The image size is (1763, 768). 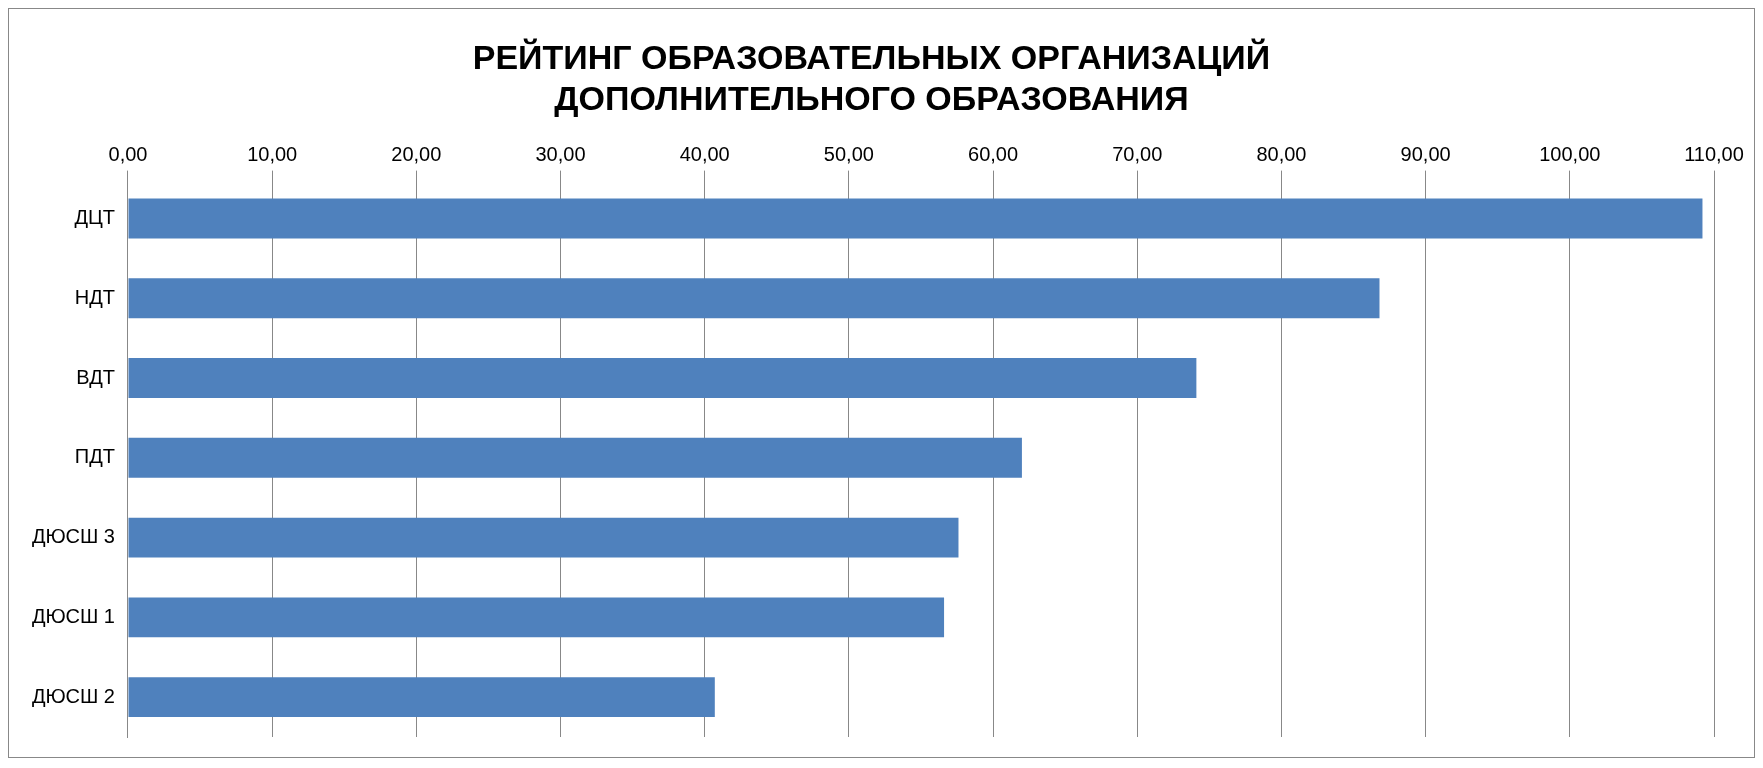 I want to click on y-tick-label: ВДТ, so click(x=95, y=376).